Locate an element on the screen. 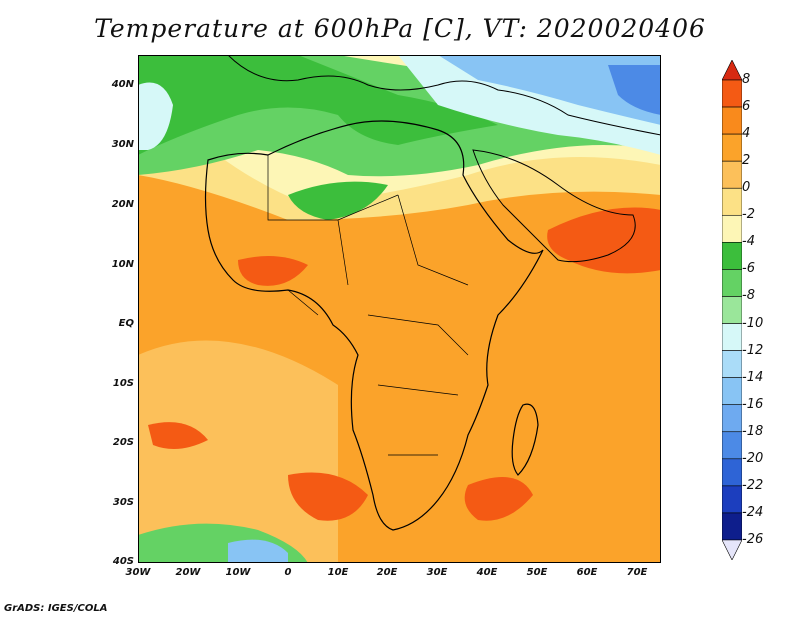 This screenshot has height=618, width=800. temperature-cell-darkblue-ne is located at coordinates (634, 90).